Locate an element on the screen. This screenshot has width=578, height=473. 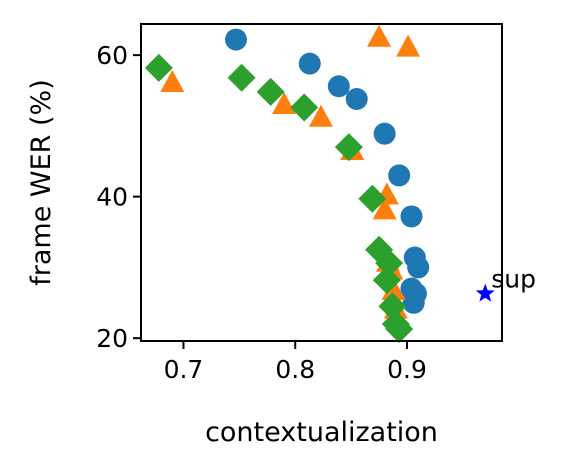
x-axis: 0.7 0.8 0.9 is located at coordinates (295, 362).